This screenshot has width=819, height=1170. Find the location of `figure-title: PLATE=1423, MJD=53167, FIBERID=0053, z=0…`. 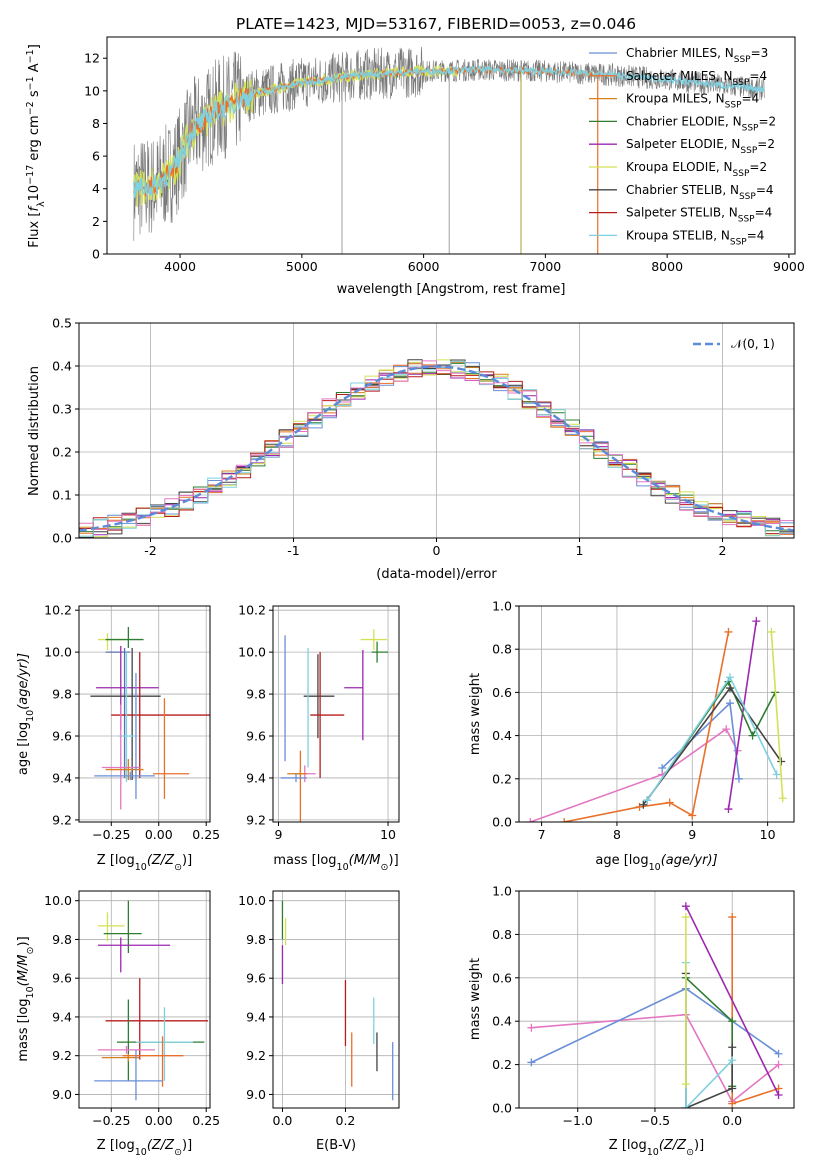

figure-title: PLATE=1423, MJD=53167, FIBERID=0053, z=0… is located at coordinates (436, 24).